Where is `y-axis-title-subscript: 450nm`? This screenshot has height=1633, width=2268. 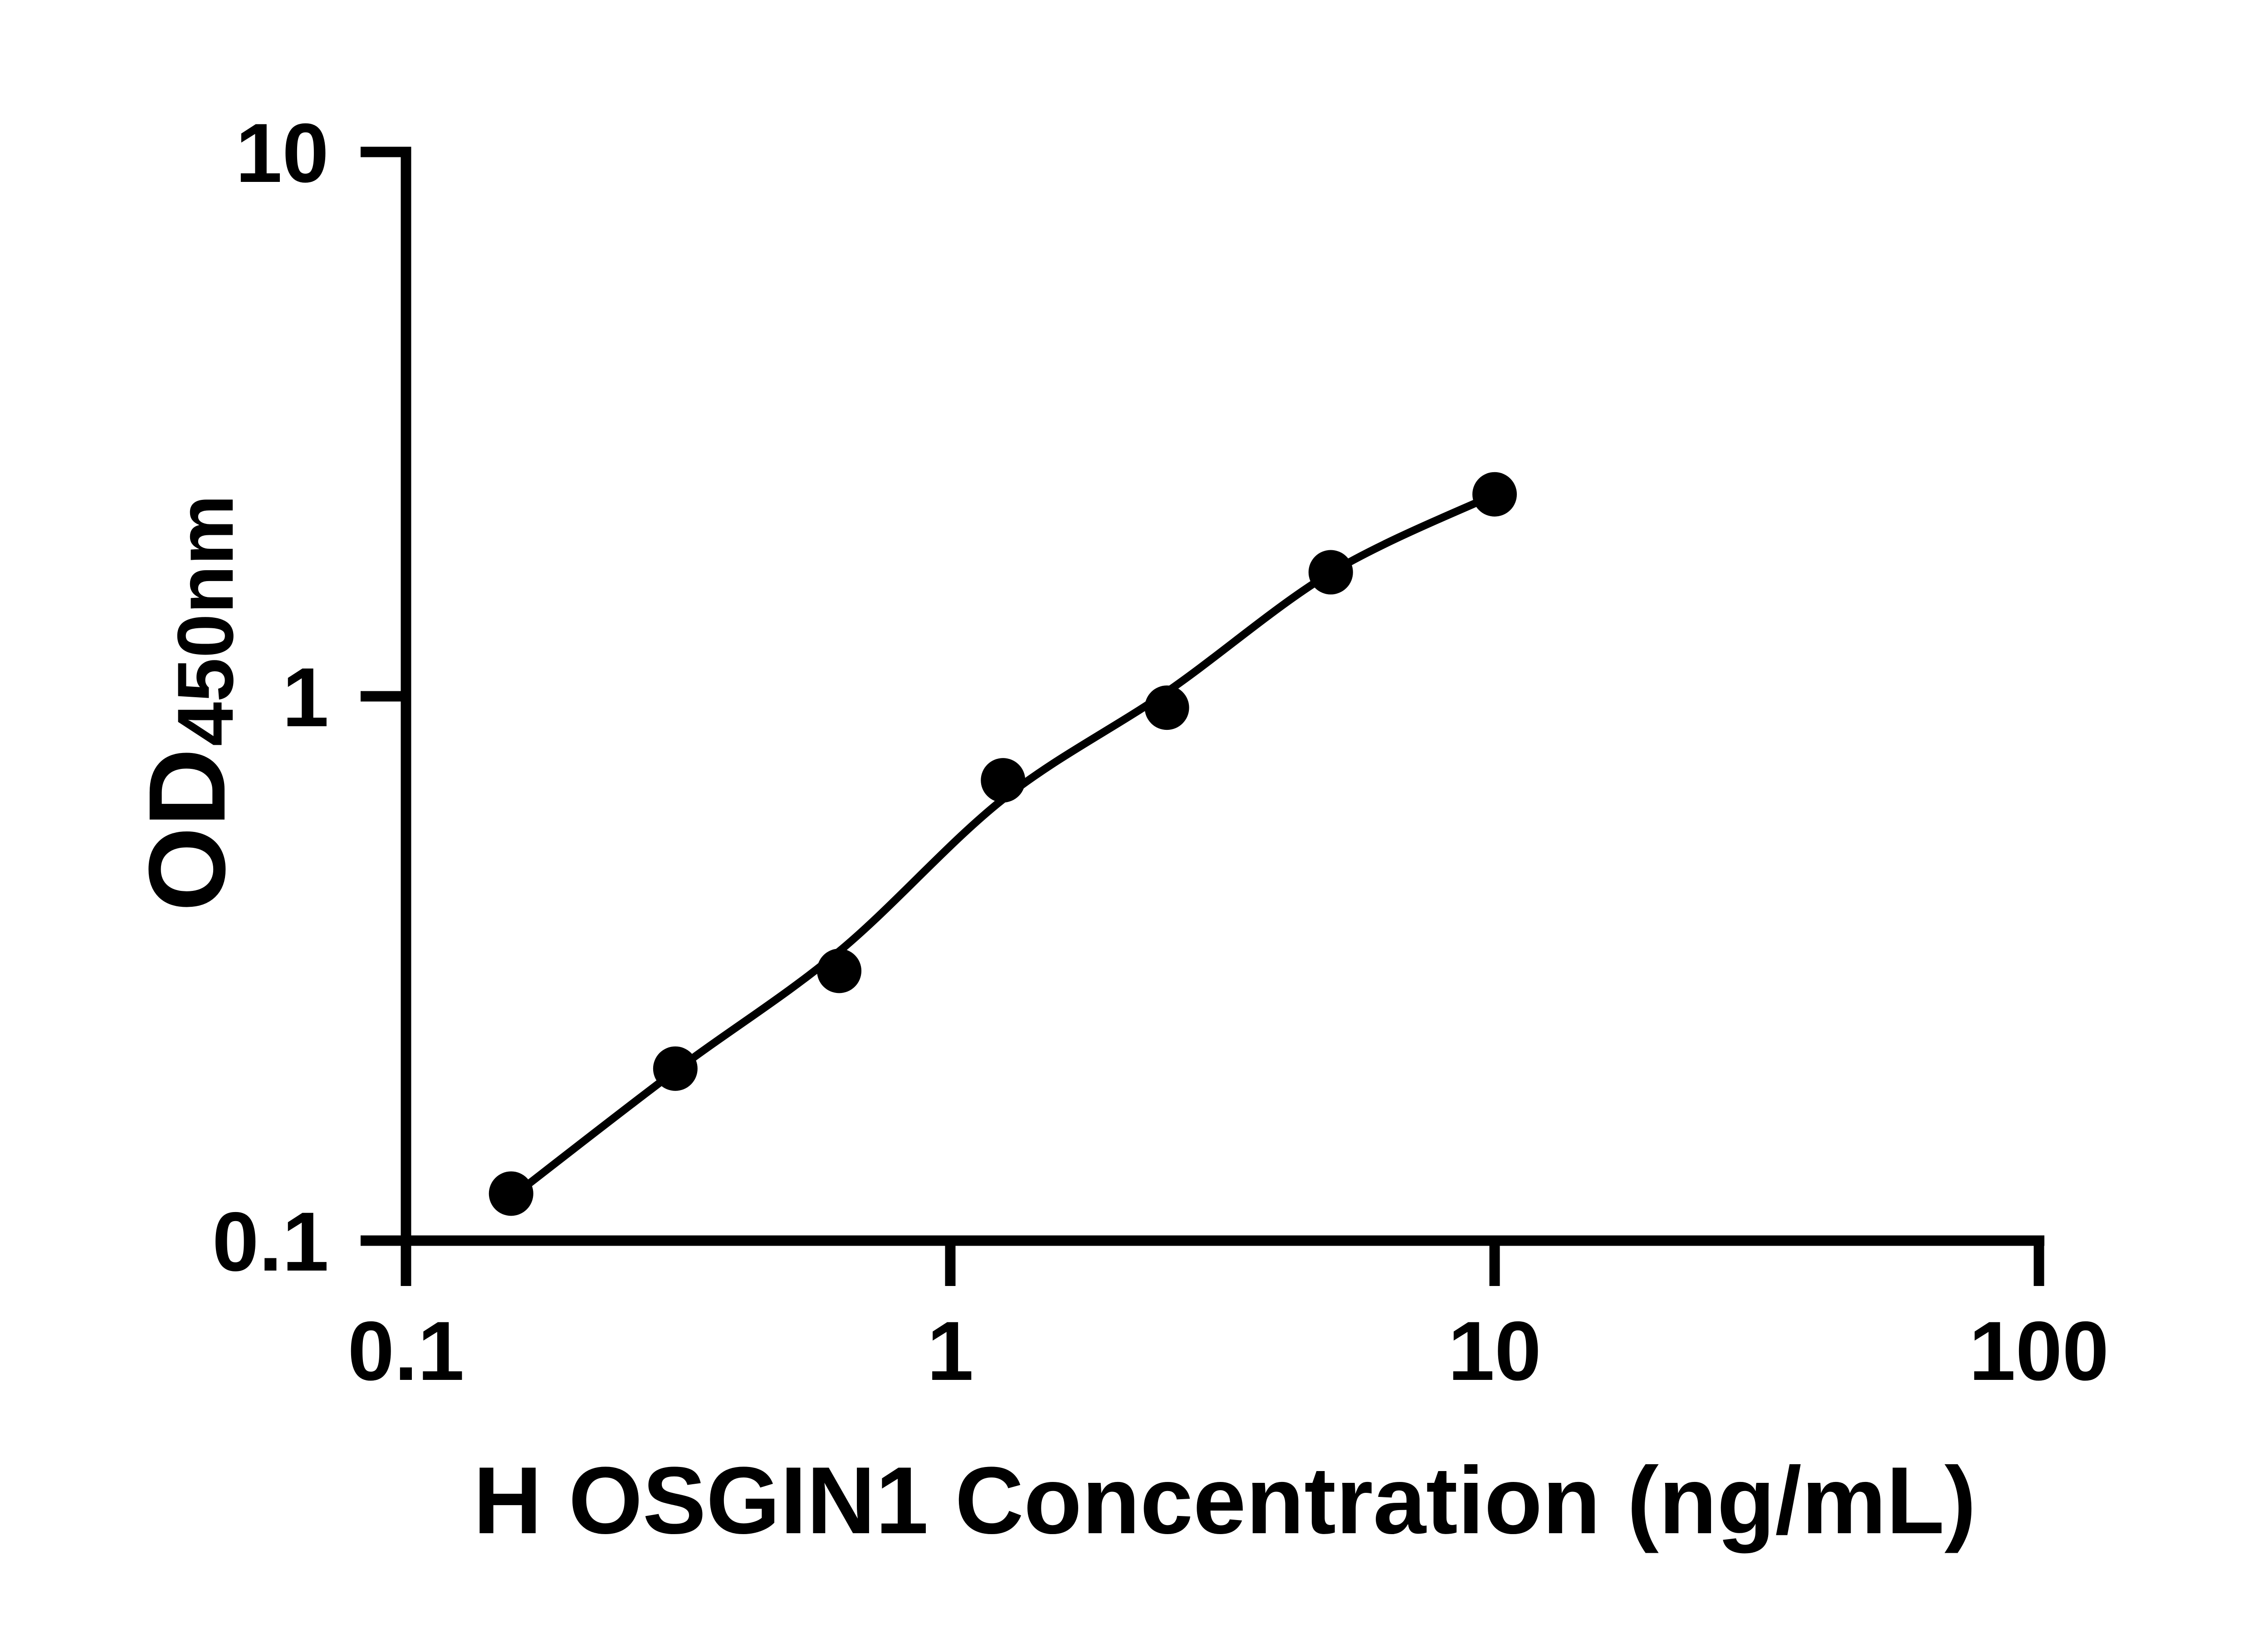 y-axis-title-subscript: 450nm is located at coordinates (206, 620).